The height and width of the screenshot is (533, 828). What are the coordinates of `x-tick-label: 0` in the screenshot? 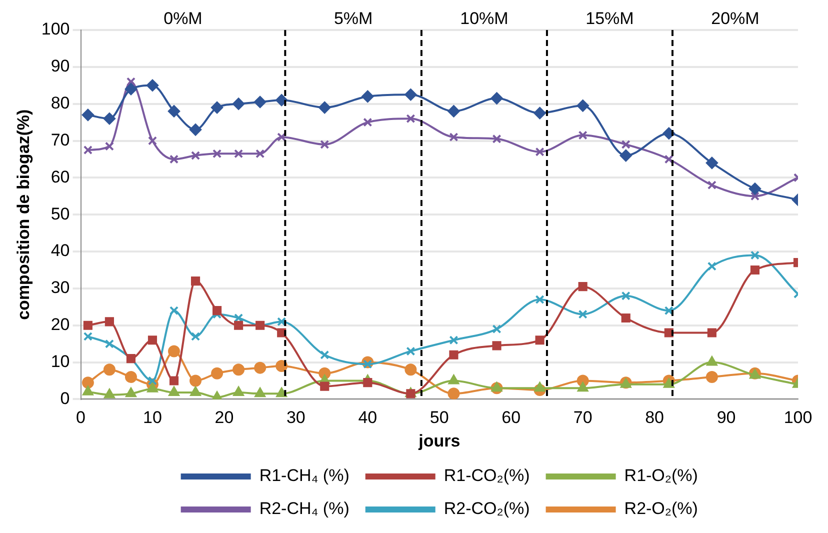 It's located at (81, 418).